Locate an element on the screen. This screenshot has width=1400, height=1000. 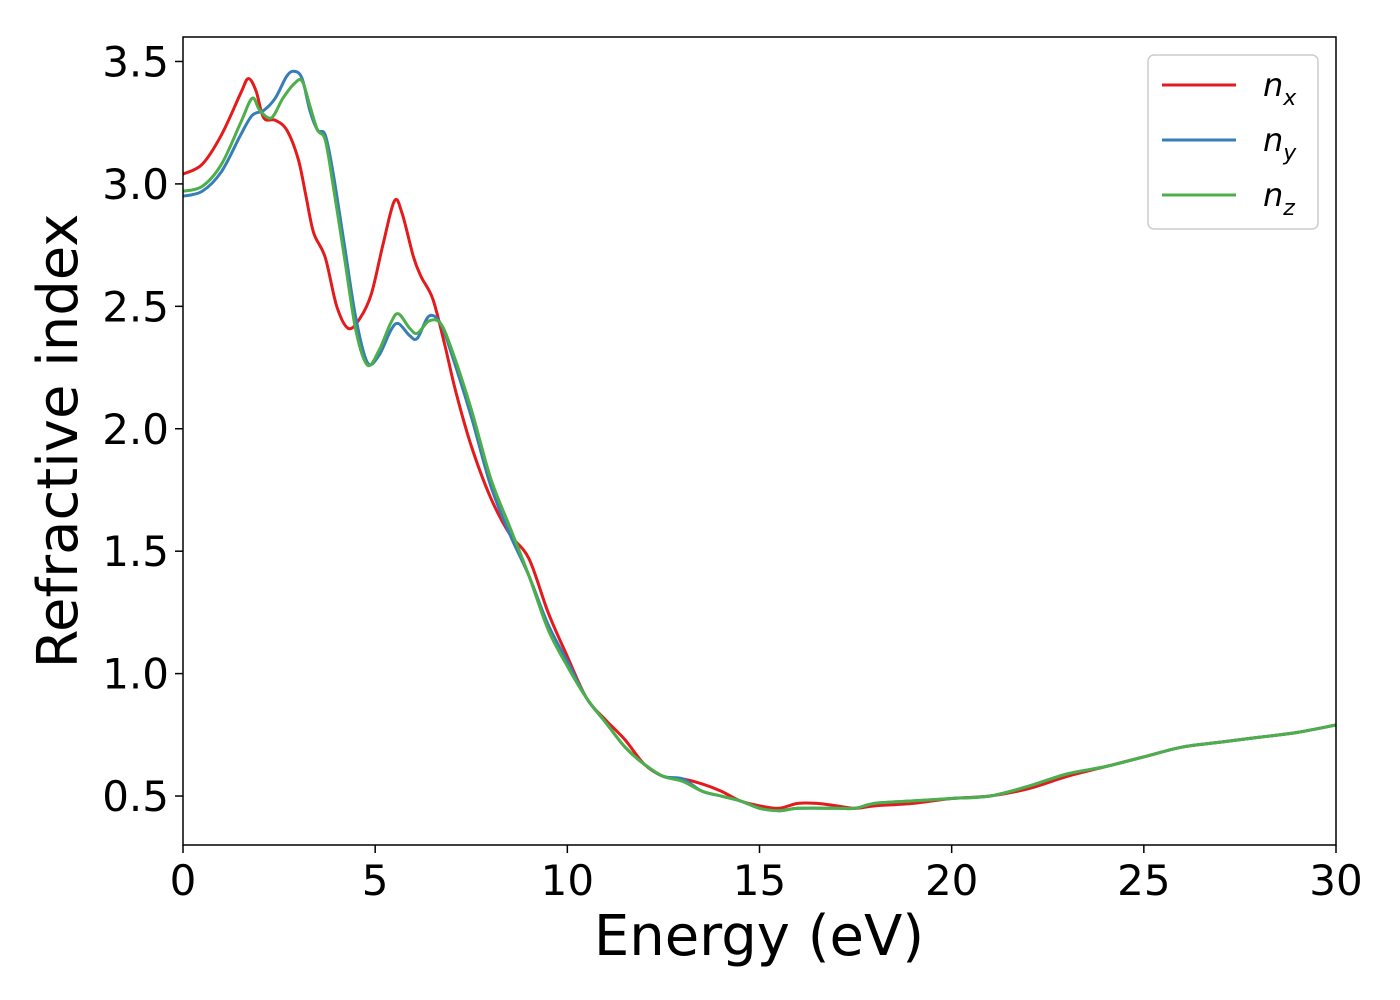
y-axis-ticks: 0.5 1.0 1.5 2.0 2.5 3.0 3.5 is located at coordinates (142, 429).